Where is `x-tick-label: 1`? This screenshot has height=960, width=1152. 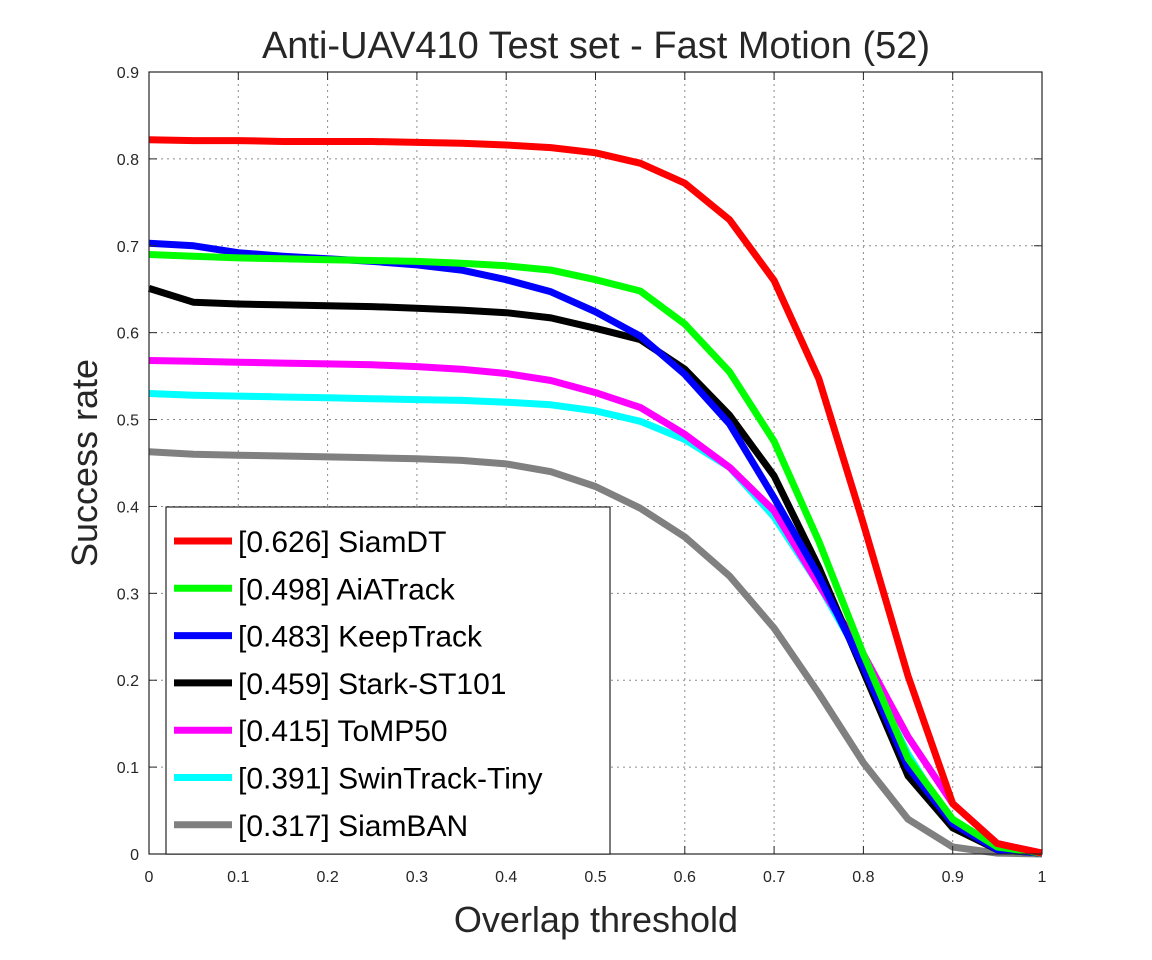 x-tick-label: 1 is located at coordinates (1042, 877).